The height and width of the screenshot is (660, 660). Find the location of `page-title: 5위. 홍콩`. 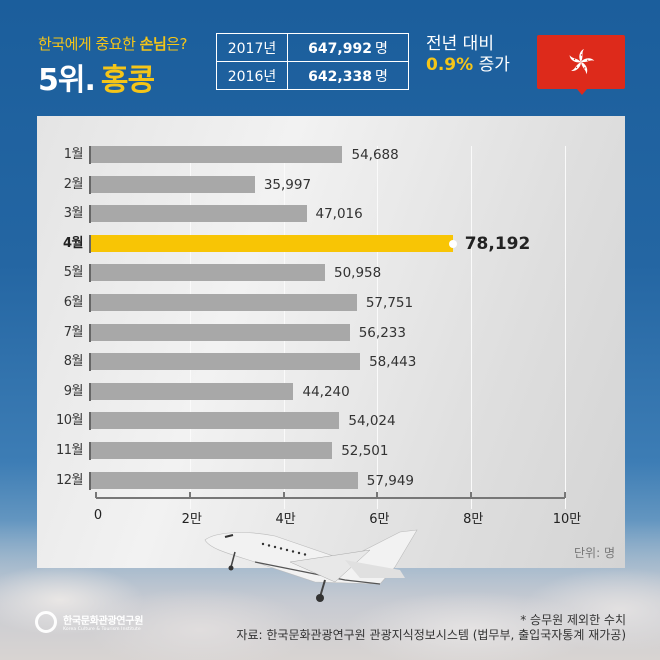

page-title: 5위. 홍콩 is located at coordinates (96, 77).